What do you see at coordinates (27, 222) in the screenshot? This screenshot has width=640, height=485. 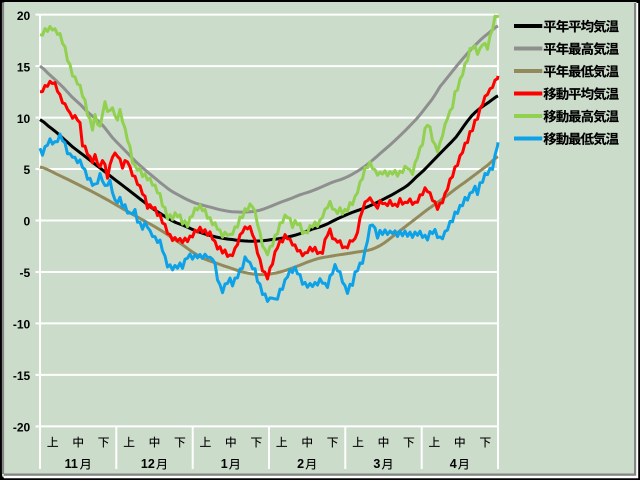 I see `svg-text: 0` at bounding box center [27, 222].